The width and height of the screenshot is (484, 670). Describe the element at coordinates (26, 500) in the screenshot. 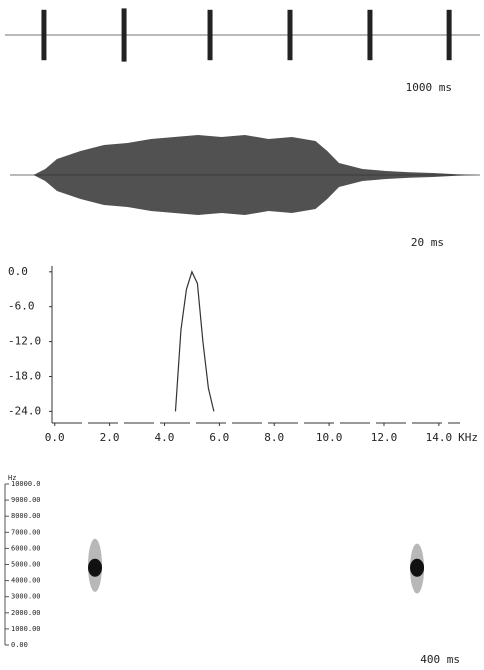

I see `y-tick-label: 9000.00` at that location.